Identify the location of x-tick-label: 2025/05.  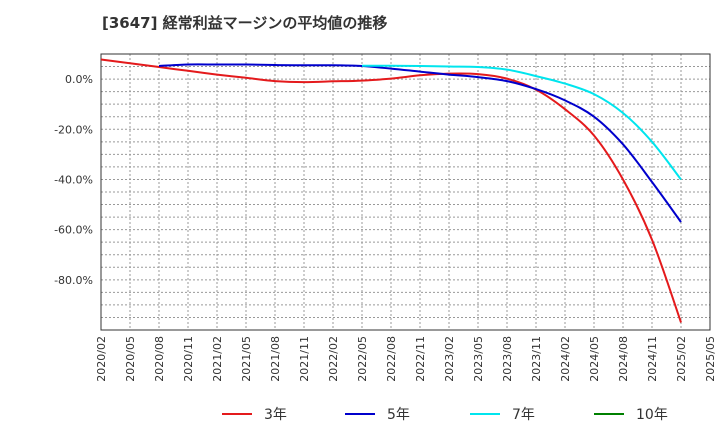
(710, 359).